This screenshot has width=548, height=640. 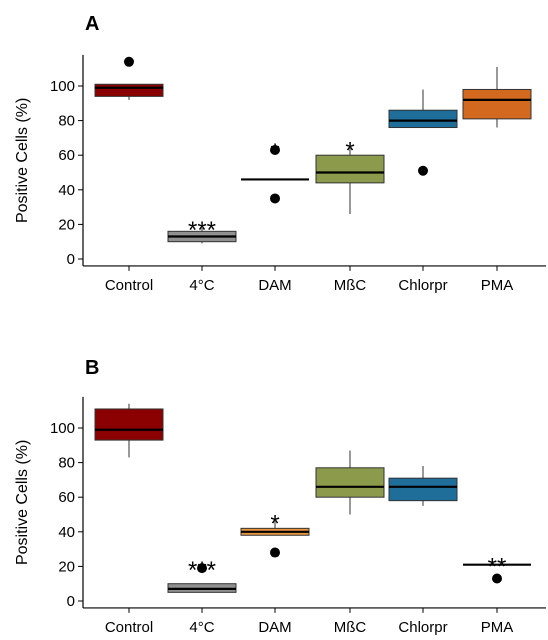 I want to click on box-PMA, so click(x=497, y=97).